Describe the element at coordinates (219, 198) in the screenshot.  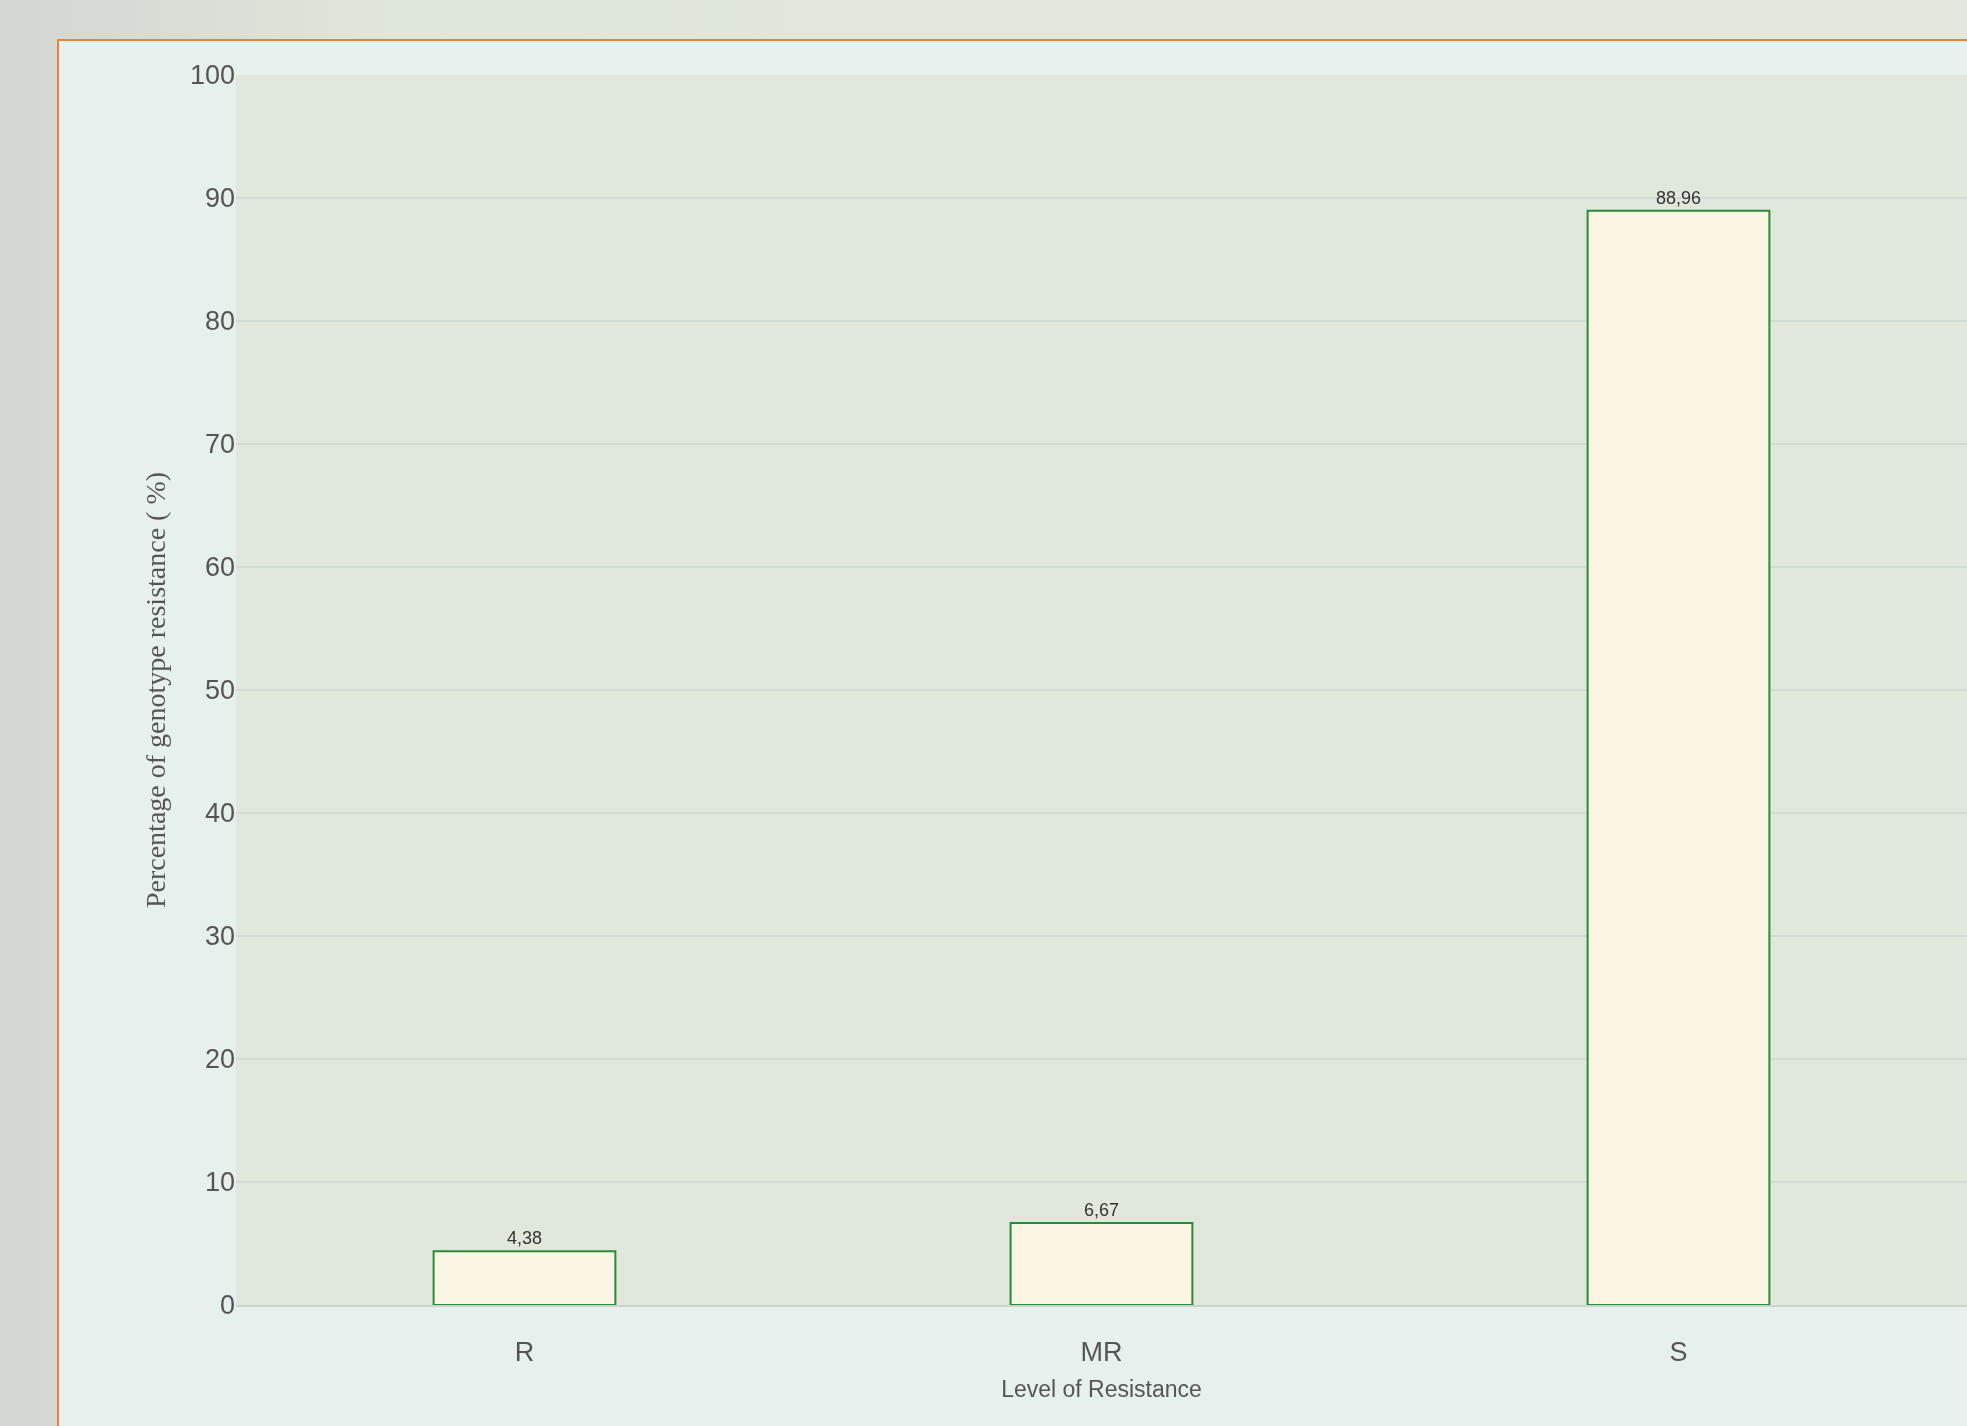
I see `y-tick-label: 90` at that location.